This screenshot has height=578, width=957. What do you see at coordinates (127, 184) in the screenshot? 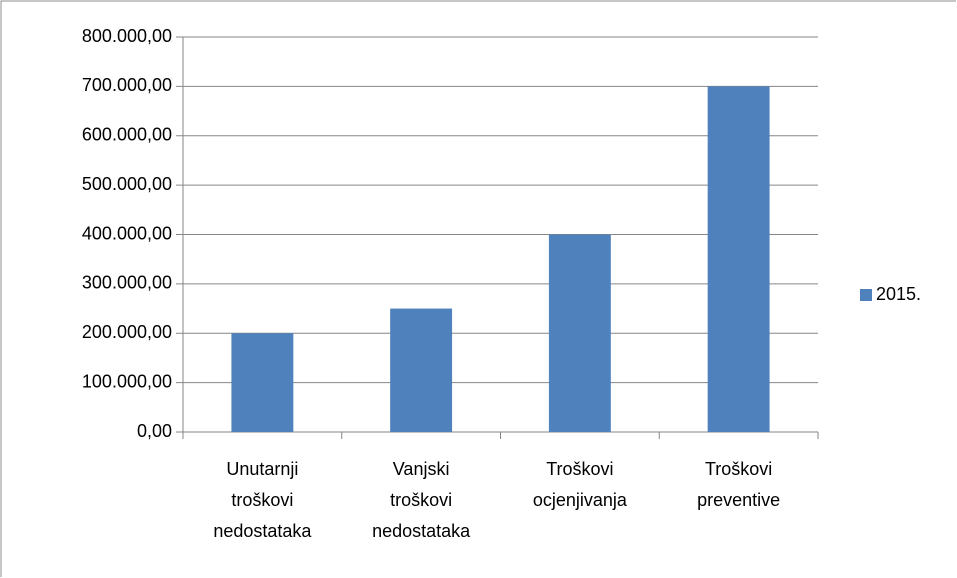
I see `y-tick-label: 500.000,00` at bounding box center [127, 184].